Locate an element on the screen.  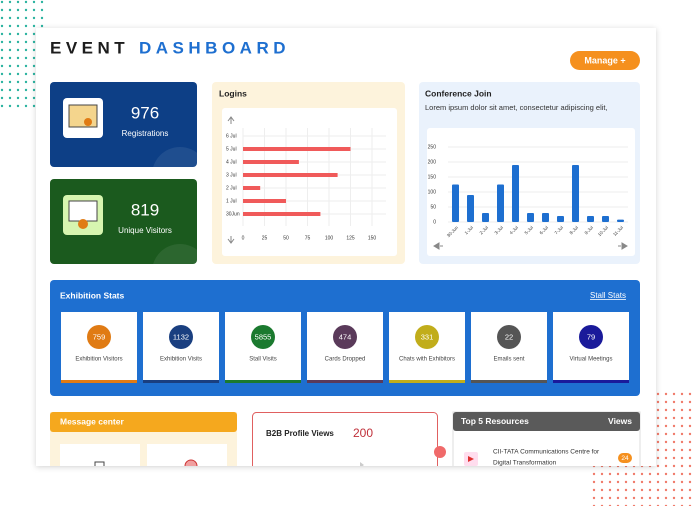
resource-title: Digital Transformation is located at coordinates (525, 463).